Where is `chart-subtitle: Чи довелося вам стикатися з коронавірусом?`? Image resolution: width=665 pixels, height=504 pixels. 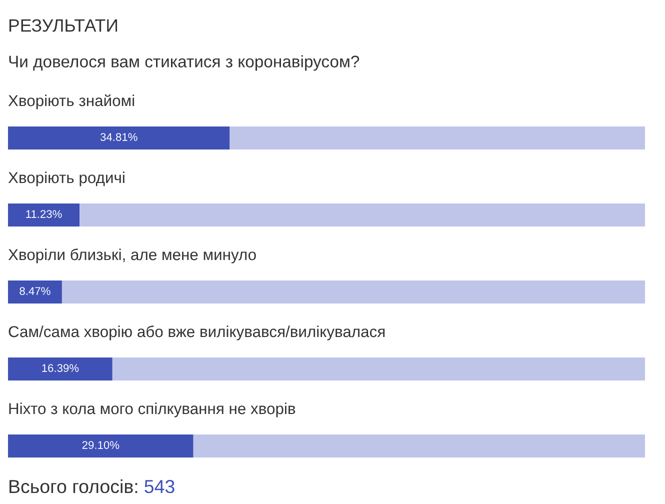 chart-subtitle: Чи довелося вам стикатися з коронавірусом? is located at coordinates (184, 63).